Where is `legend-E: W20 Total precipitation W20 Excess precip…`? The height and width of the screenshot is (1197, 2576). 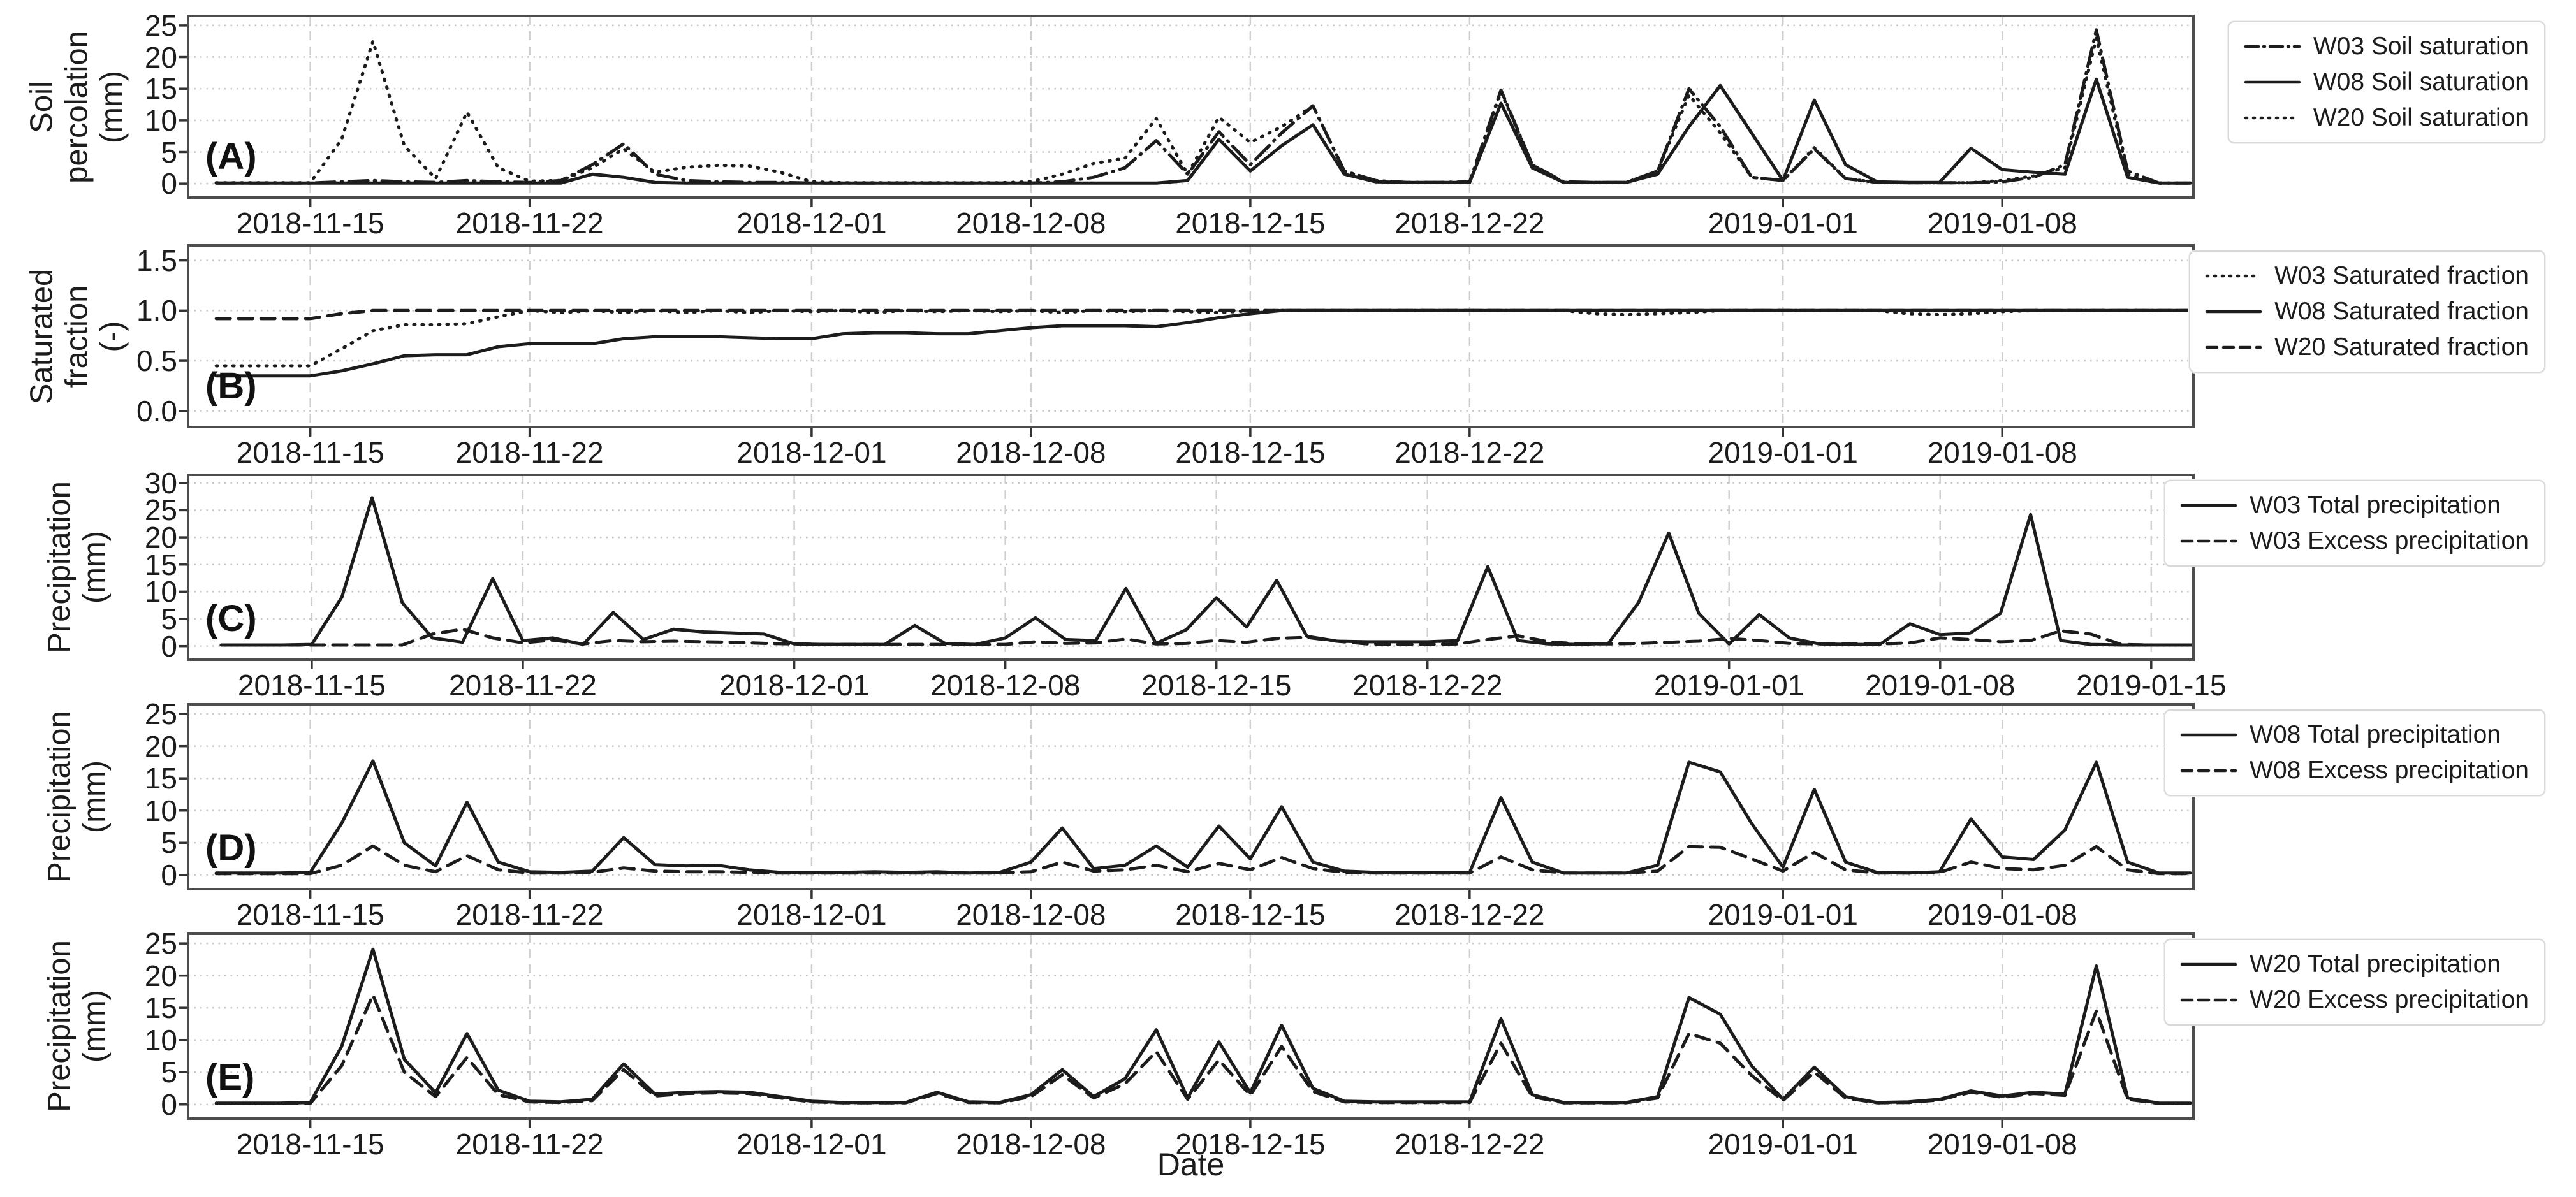 legend-E: W20 Total precipitation W20 Excess precip… is located at coordinates (2354, 982).